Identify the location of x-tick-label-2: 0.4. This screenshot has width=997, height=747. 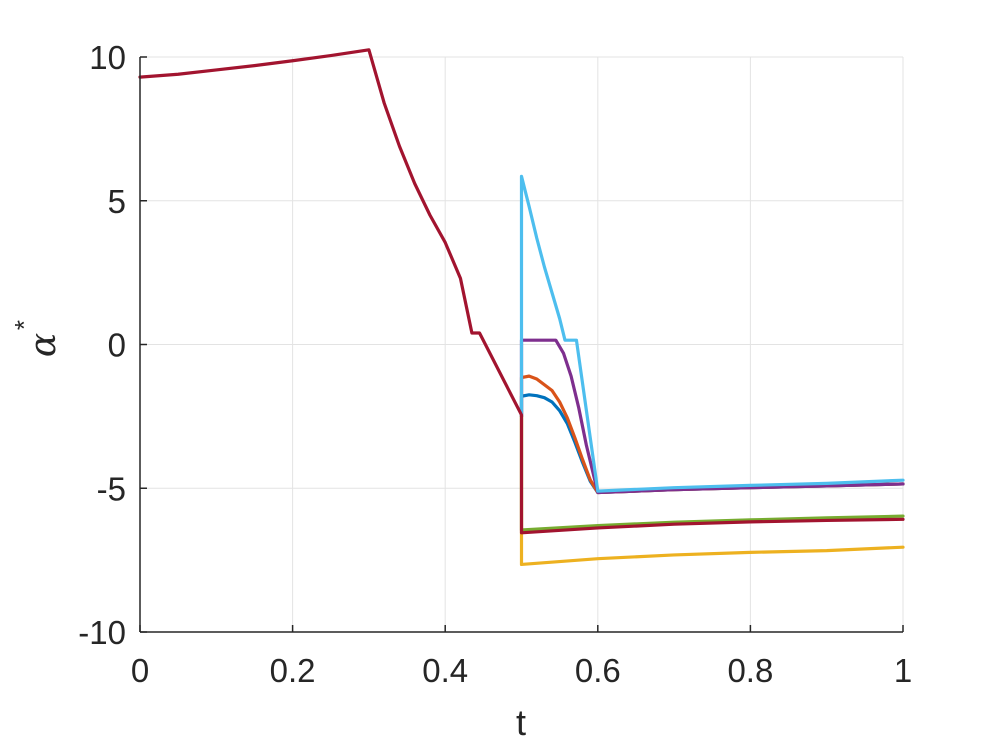
(445, 670).